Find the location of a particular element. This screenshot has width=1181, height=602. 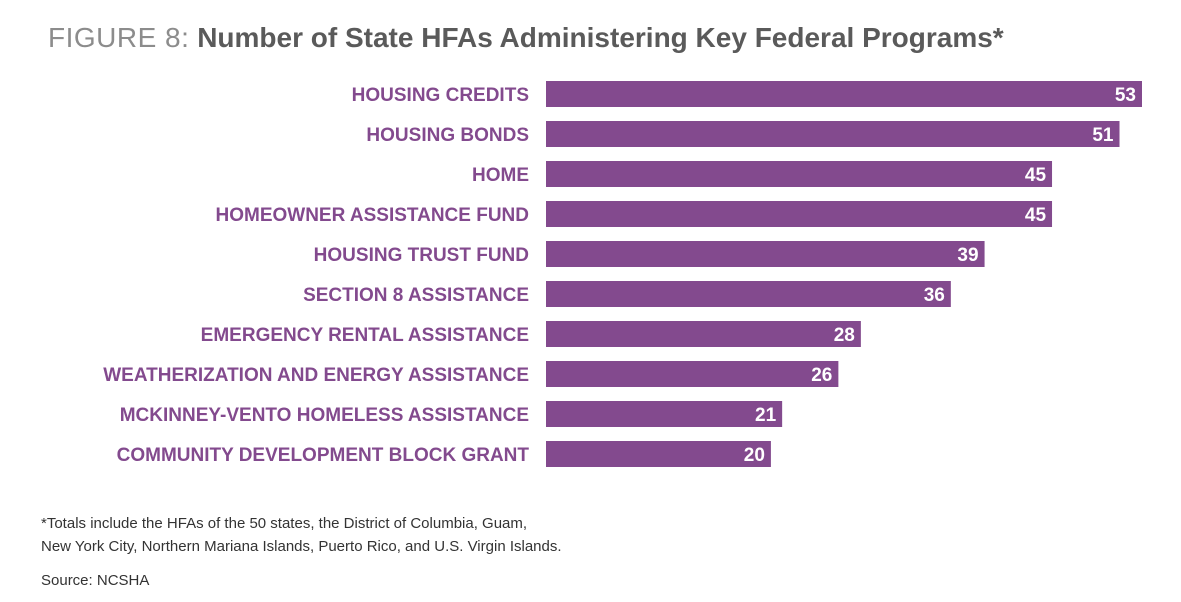

category-label: MCKINNEY-VENTO HOMELESS ASSISTANCE is located at coordinates (324, 415).